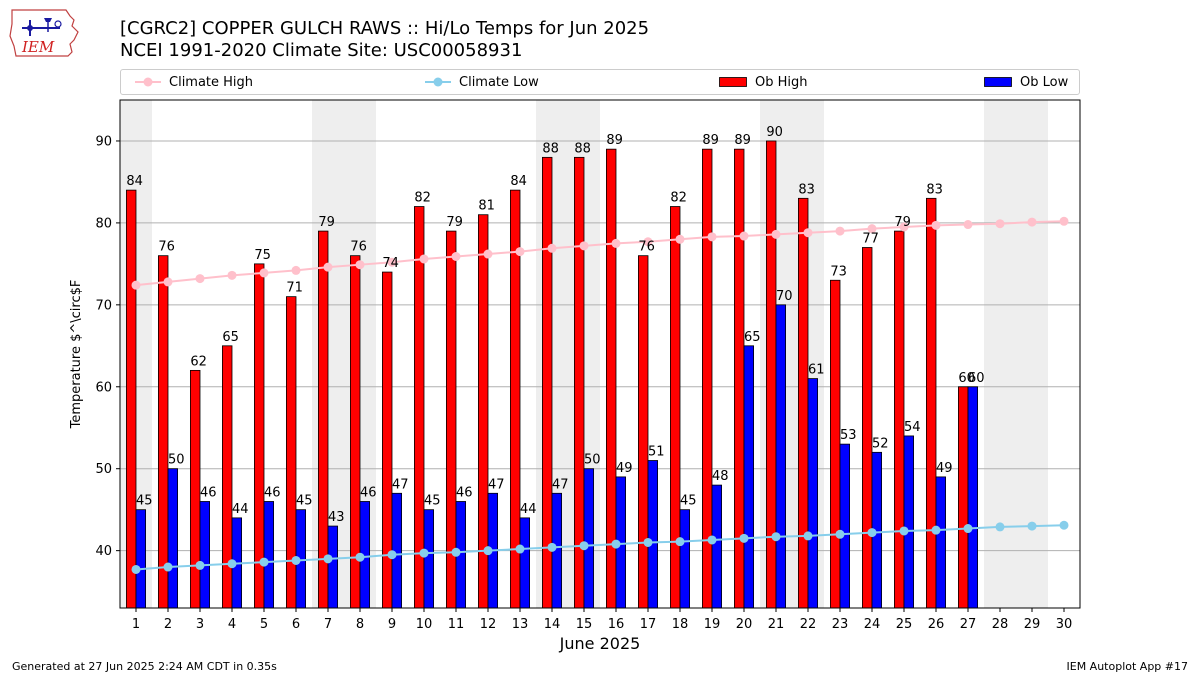 This screenshot has width=1200, height=675. Describe the element at coordinates (438, 82) in the screenshot. I see `climate-low-line-swatch` at that location.